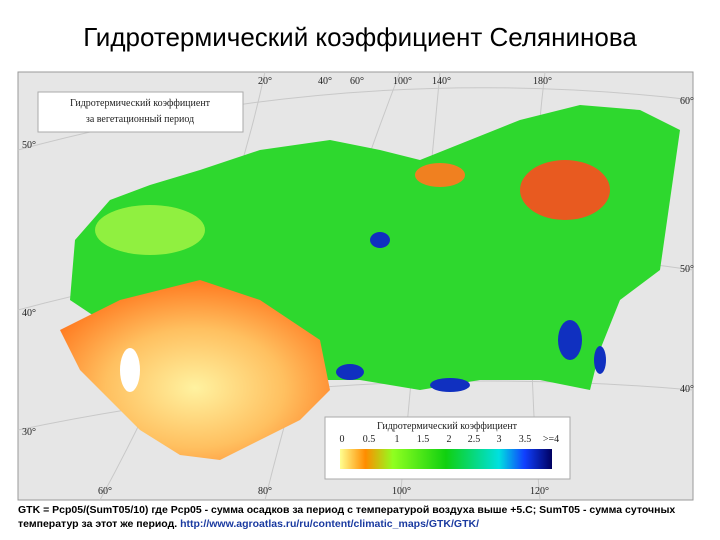  I want to click on land-arid, so click(195, 370).